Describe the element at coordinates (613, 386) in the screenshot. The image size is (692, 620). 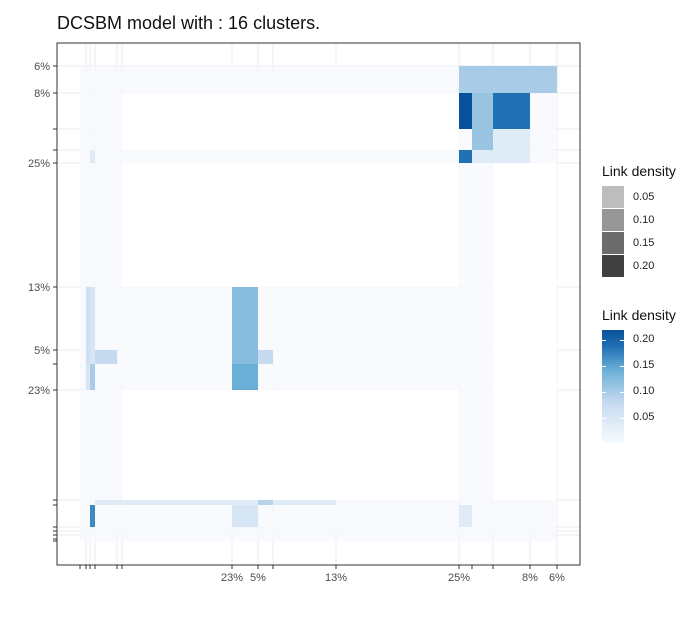
I see `colorbar-gradient` at that location.